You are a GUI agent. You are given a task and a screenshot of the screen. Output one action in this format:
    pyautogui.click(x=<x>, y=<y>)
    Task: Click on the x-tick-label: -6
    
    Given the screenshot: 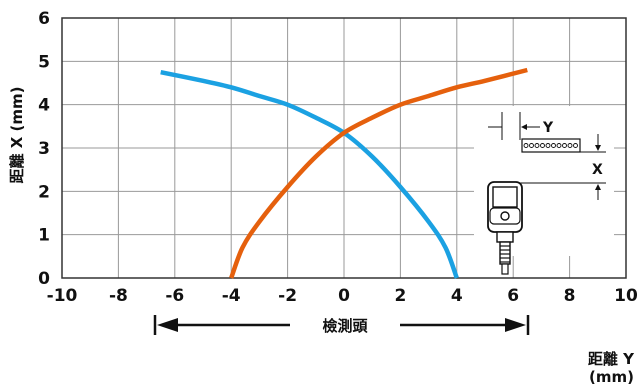 What is the action you would take?
    pyautogui.click(x=174, y=296)
    